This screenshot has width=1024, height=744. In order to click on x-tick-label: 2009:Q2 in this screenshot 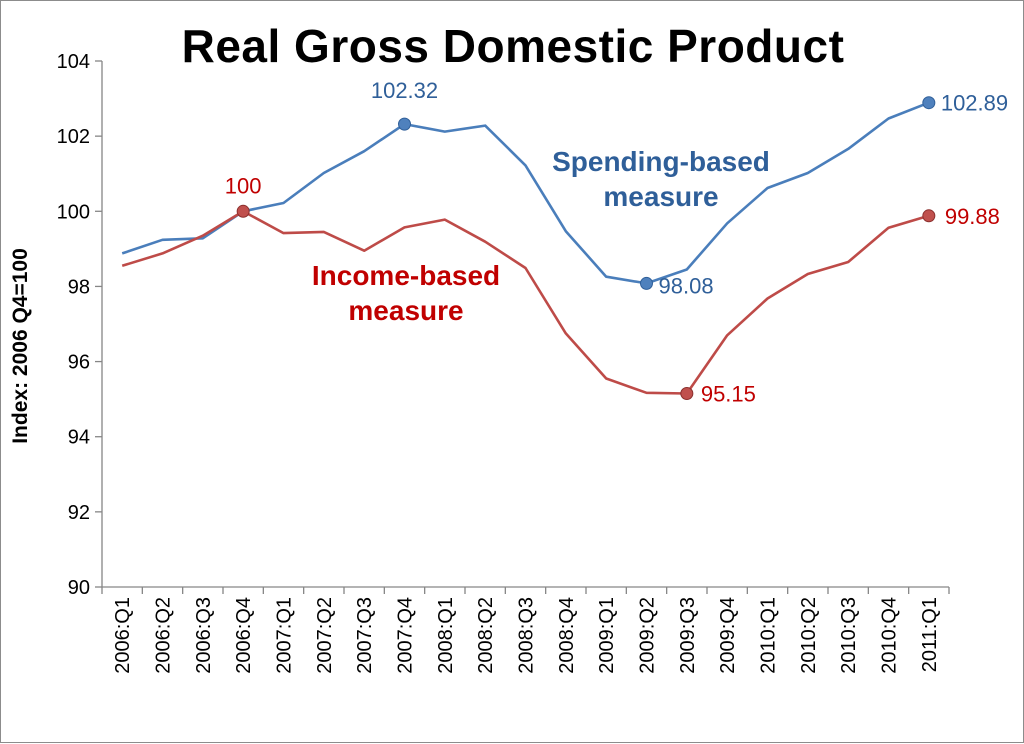, I will do `click(648, 635)`.